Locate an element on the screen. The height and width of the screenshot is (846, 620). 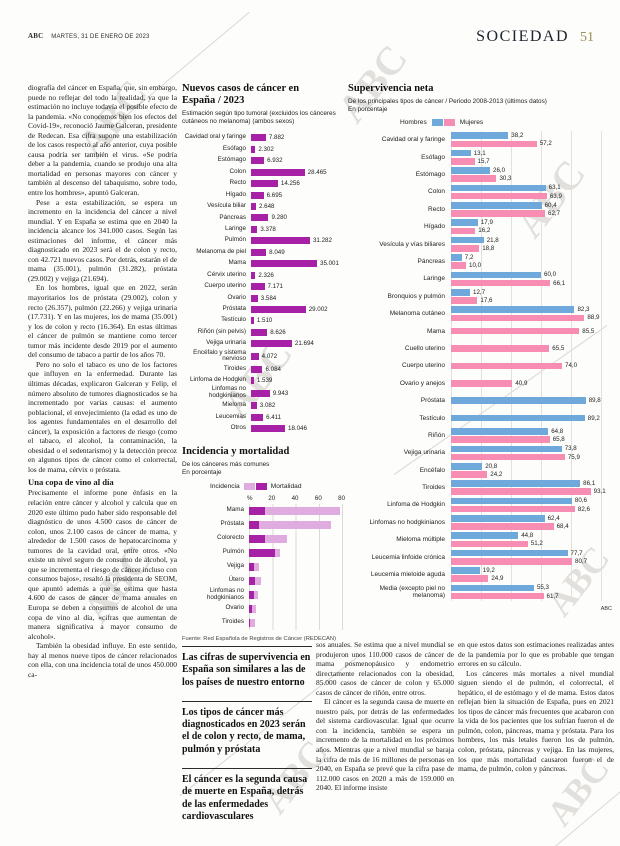
bar-row: Colorecto is located at coordinates (265, 538).